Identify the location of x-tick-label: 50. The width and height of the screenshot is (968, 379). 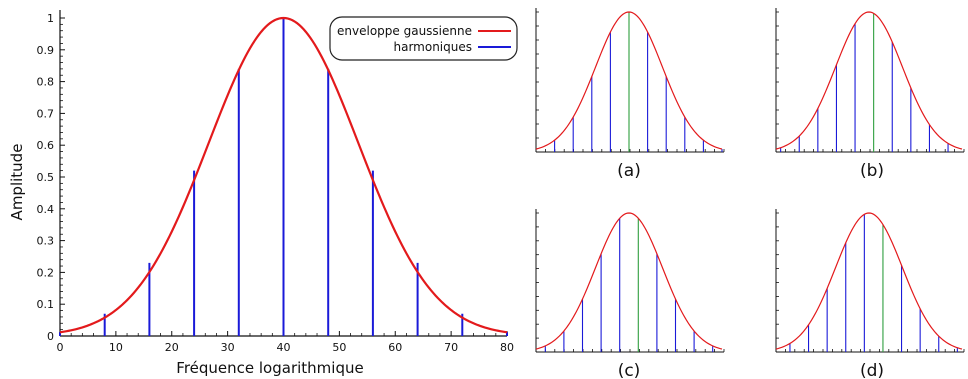
(339, 347).